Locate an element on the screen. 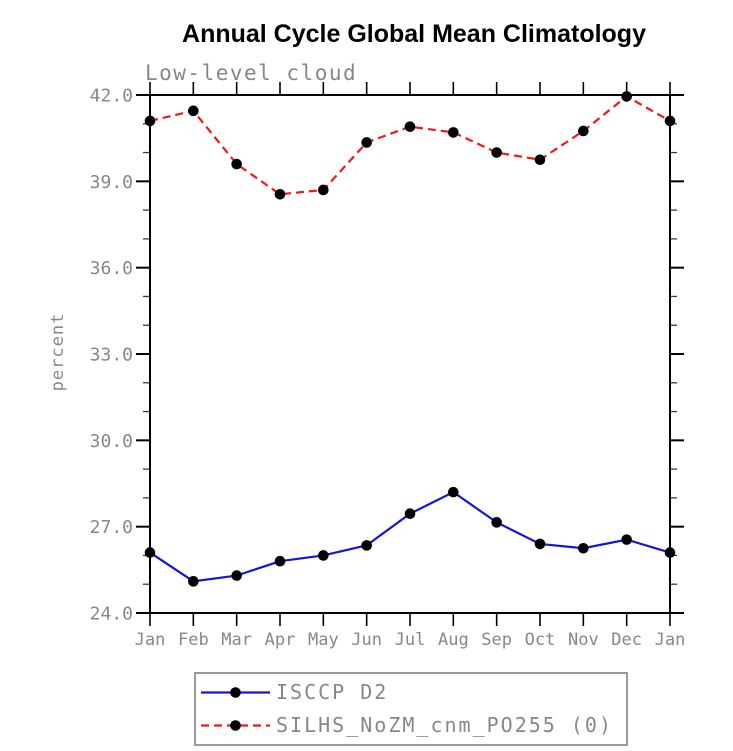 This screenshot has height=751, width=733. chart-subtitle: Low-level cloud is located at coordinates (251, 73).